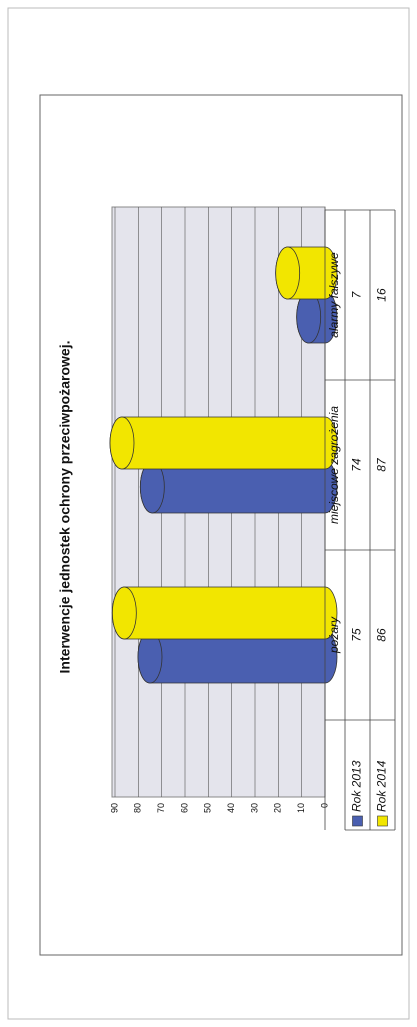 This screenshot has height=1027, width=417. Describe the element at coordinates (184, 808) in the screenshot. I see `y-tick-label: 60` at that location.